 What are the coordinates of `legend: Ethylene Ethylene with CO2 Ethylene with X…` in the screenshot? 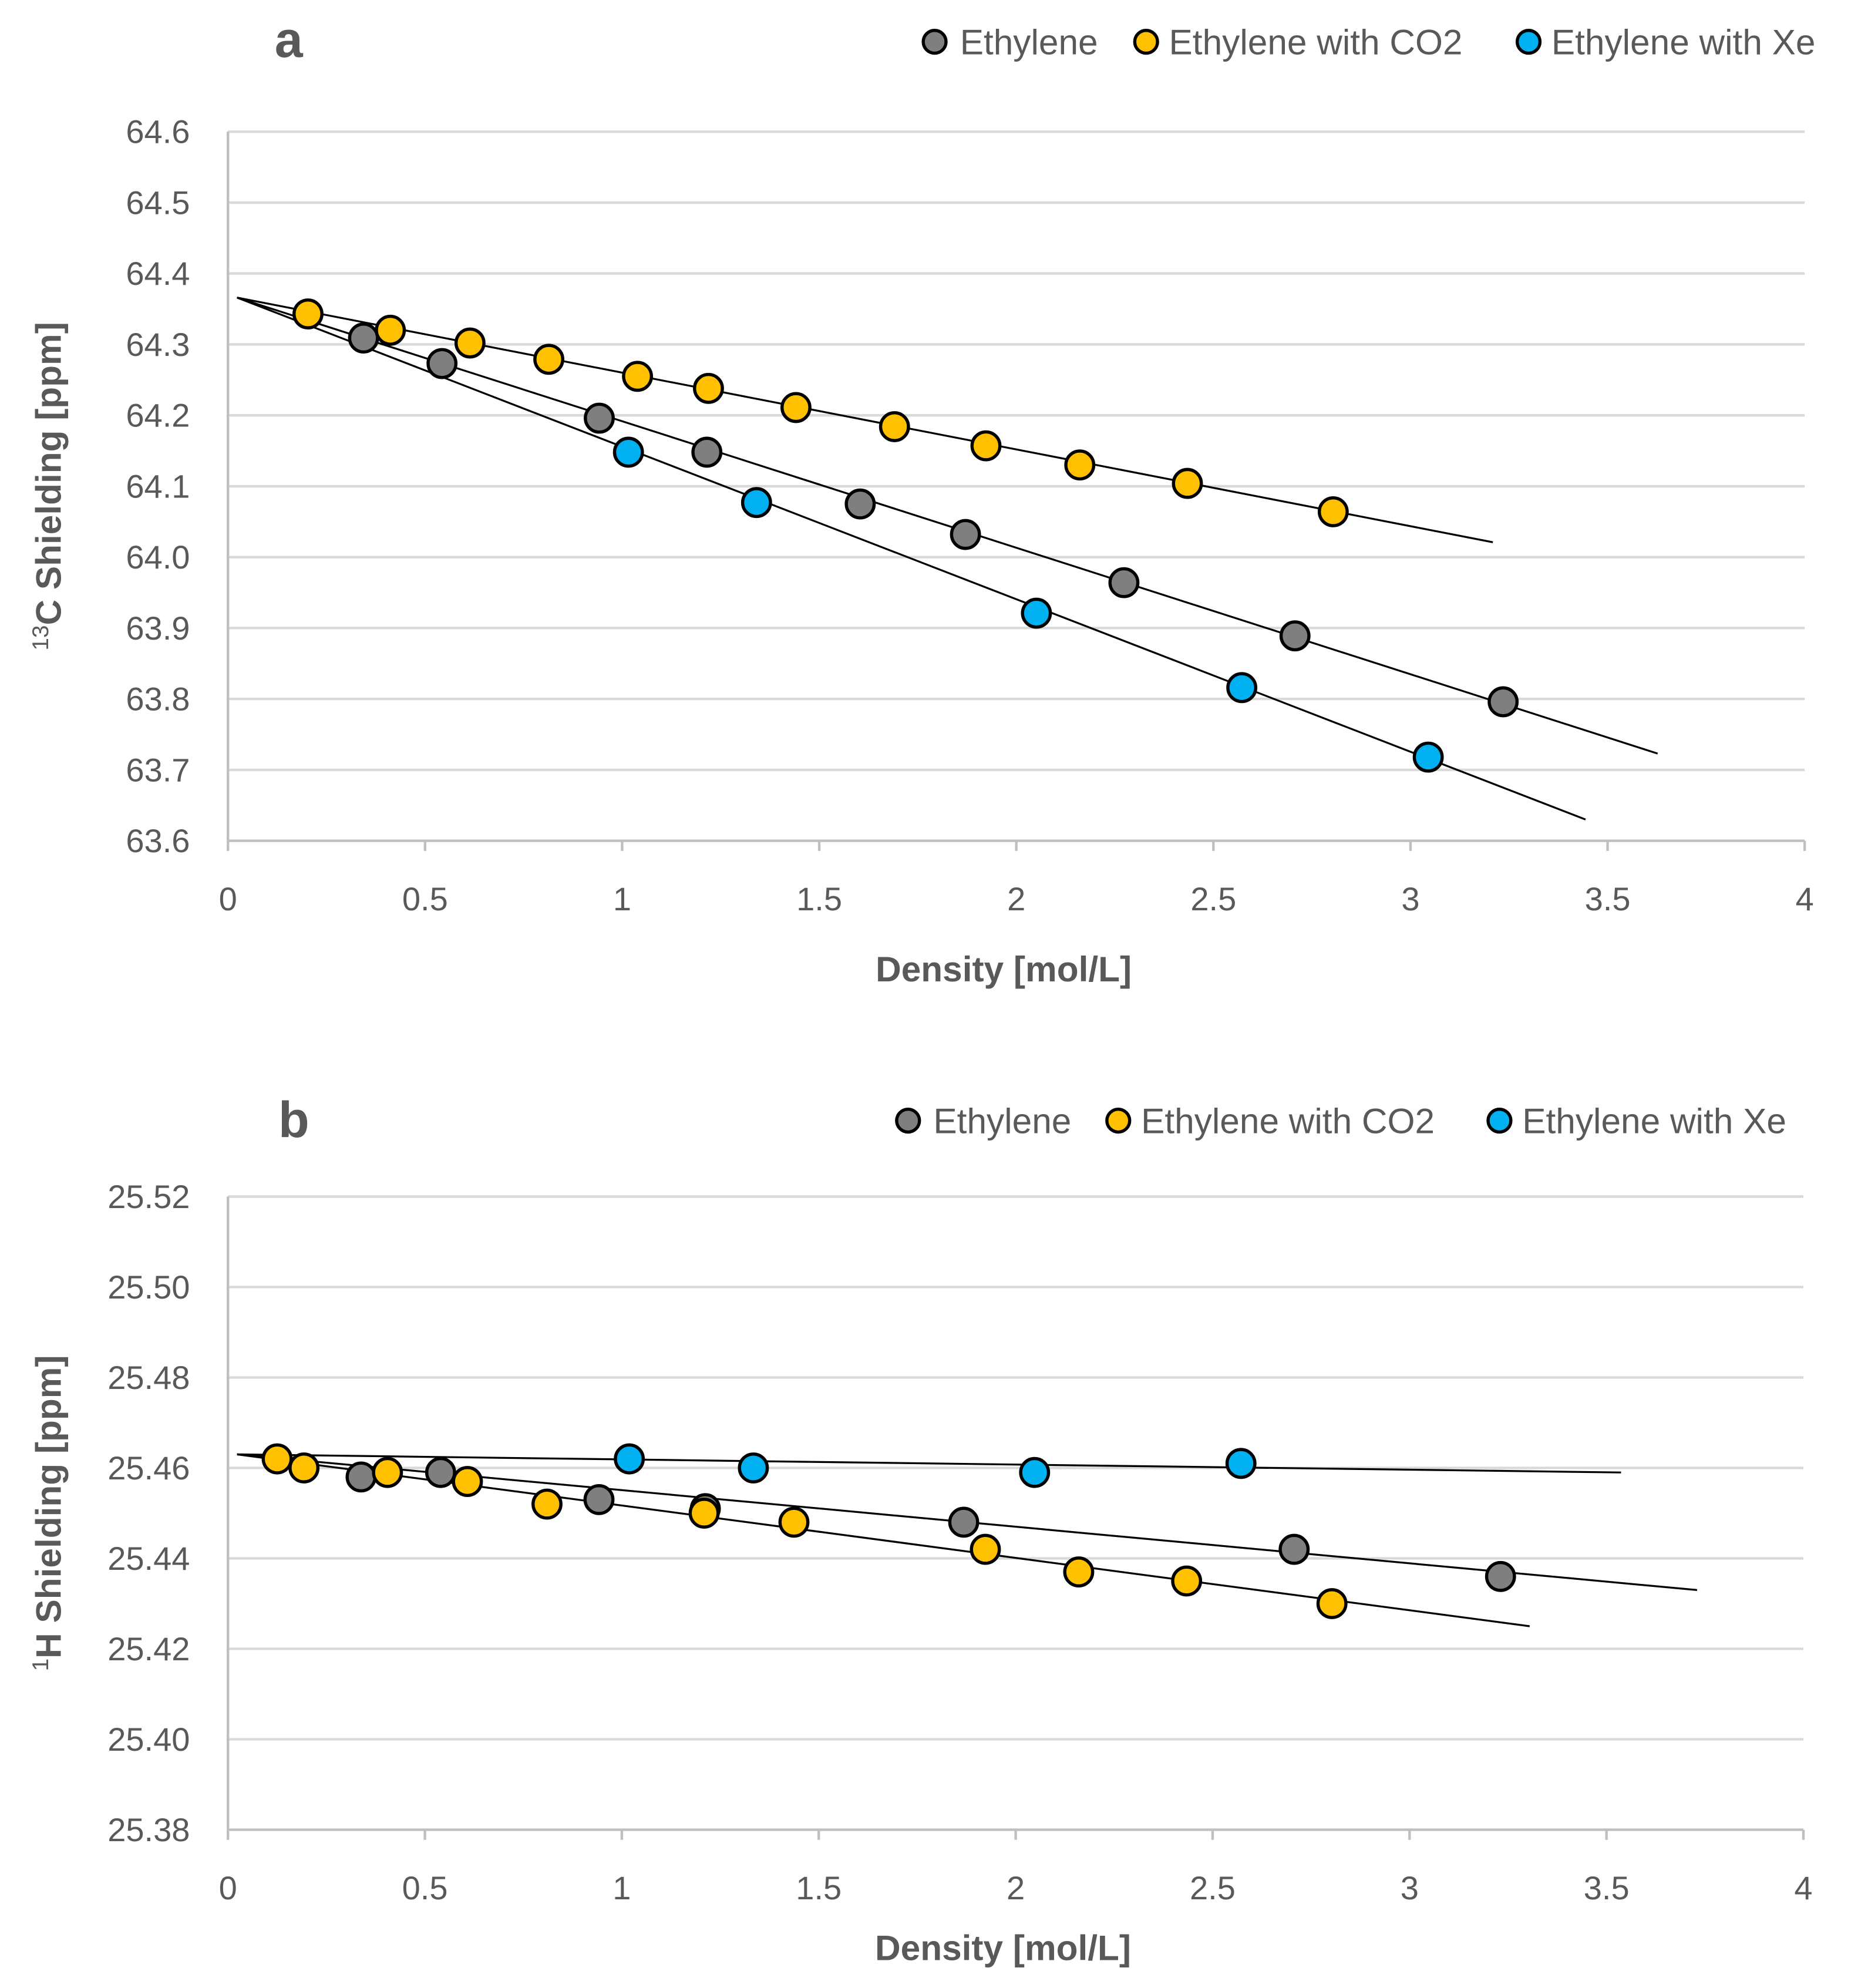 It's located at (1369, 42).